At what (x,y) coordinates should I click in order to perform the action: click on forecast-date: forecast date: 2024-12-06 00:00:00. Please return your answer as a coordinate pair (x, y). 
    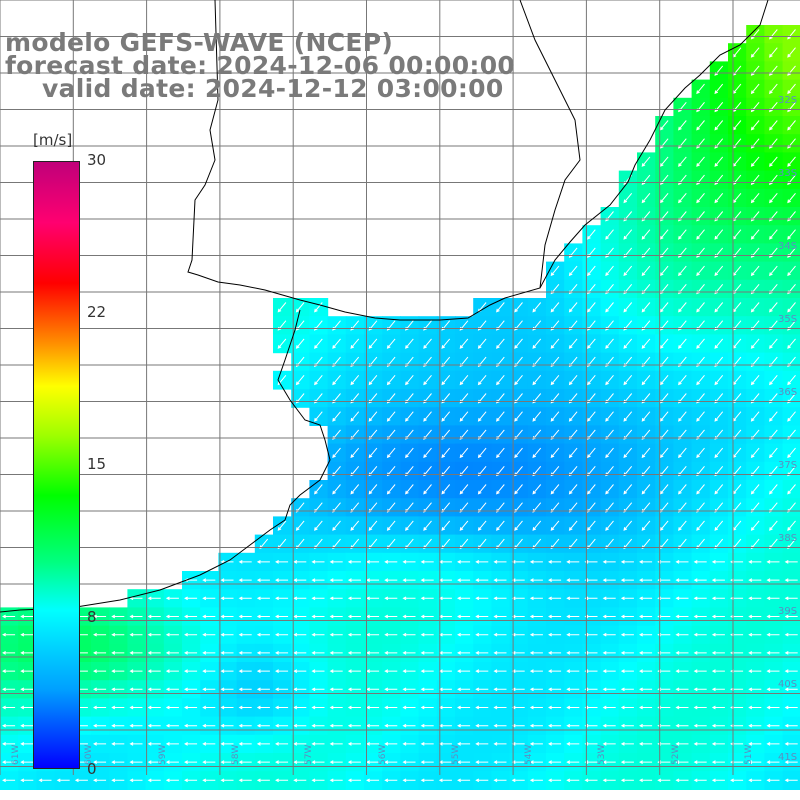
    Looking at the image, I should click on (260, 65).